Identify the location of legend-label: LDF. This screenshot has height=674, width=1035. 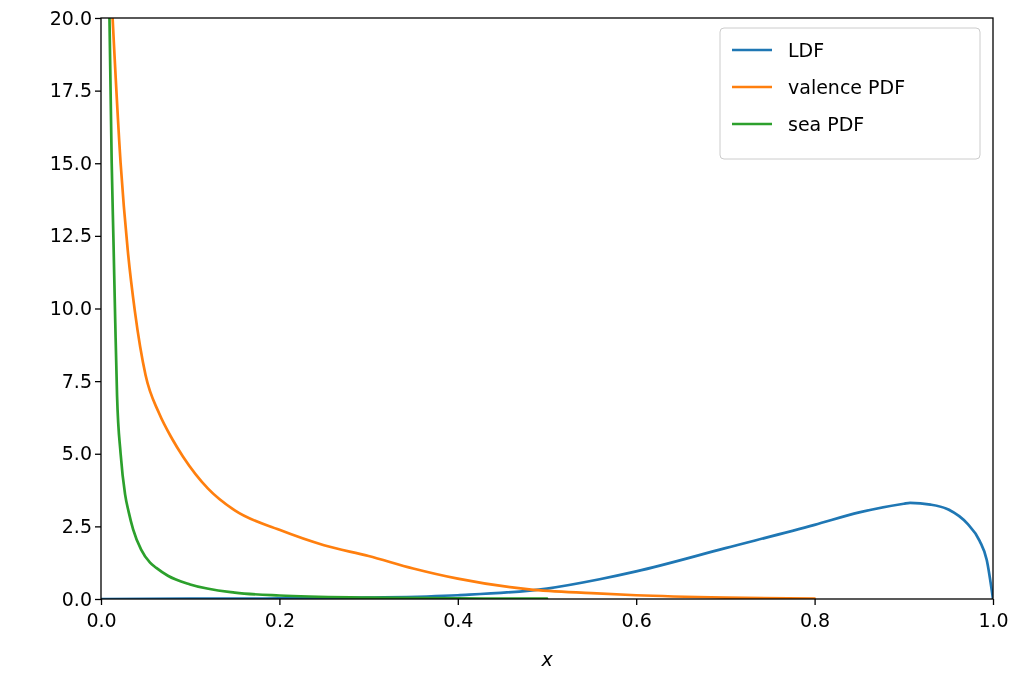
(806, 50).